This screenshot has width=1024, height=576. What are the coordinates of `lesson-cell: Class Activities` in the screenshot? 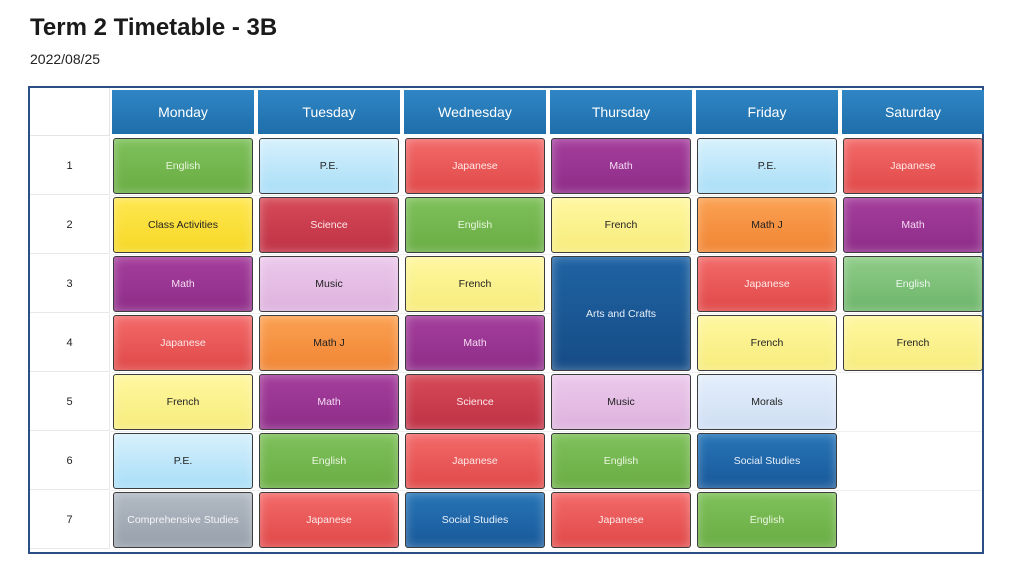 It's located at (183, 225).